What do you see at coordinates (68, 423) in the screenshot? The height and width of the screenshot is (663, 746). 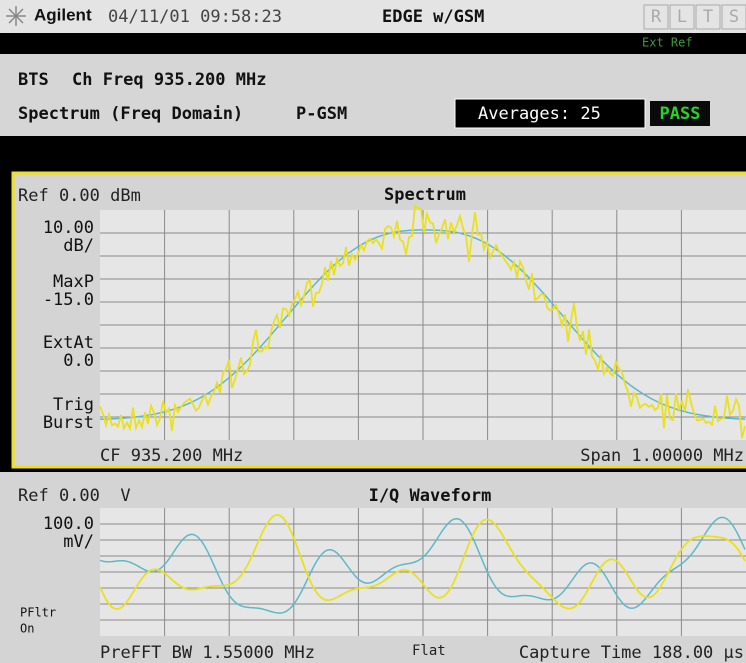 I see `side-label: Burst` at bounding box center [68, 423].